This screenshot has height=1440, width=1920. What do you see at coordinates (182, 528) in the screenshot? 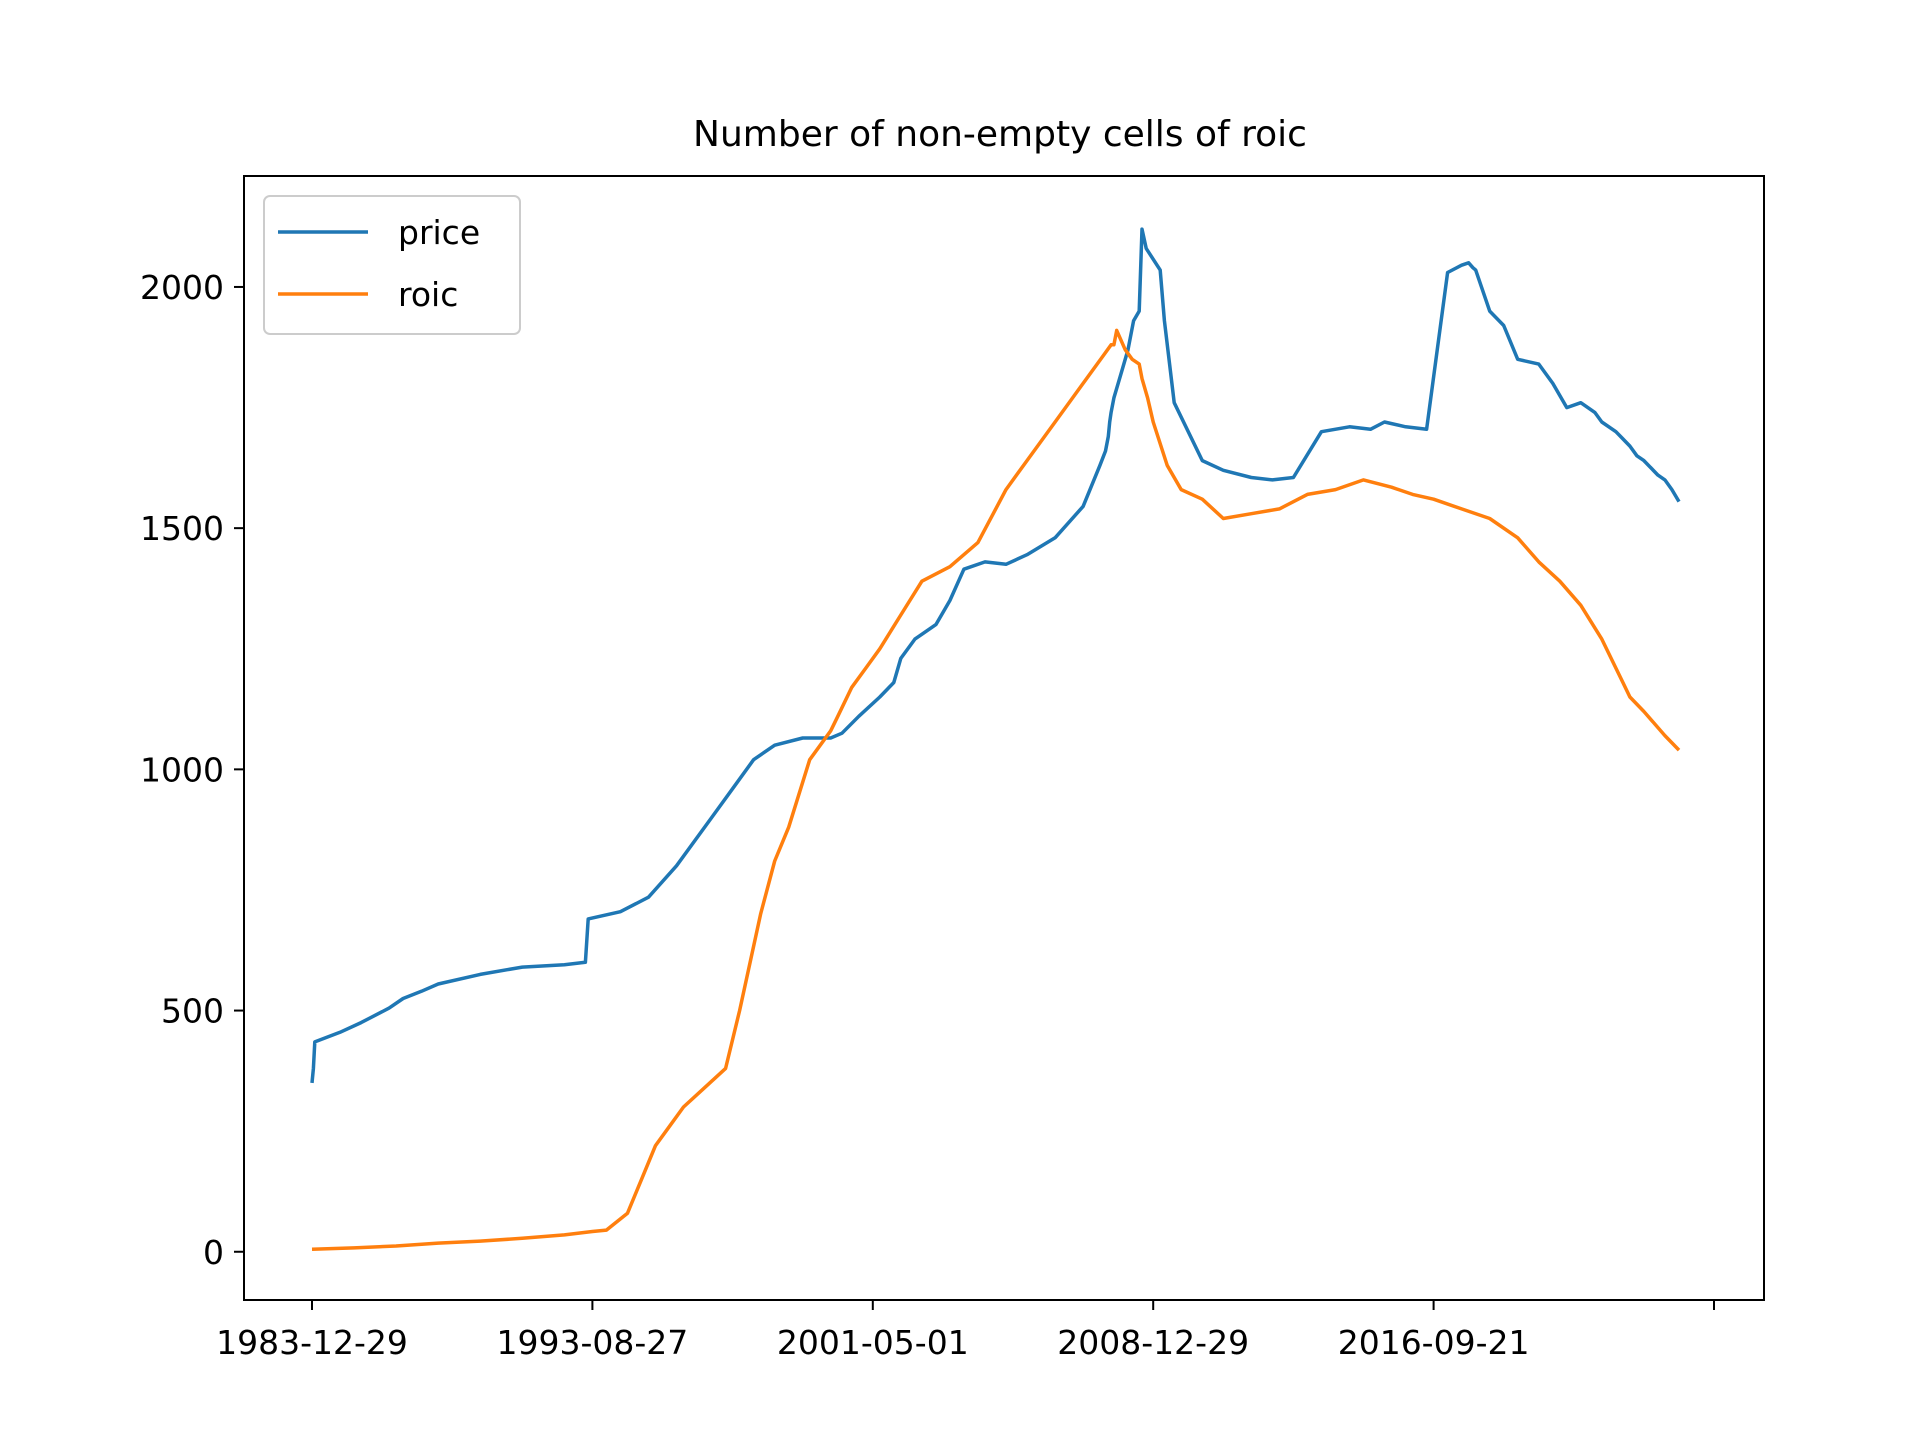
I see `y-tick-label: 1500` at bounding box center [182, 528].